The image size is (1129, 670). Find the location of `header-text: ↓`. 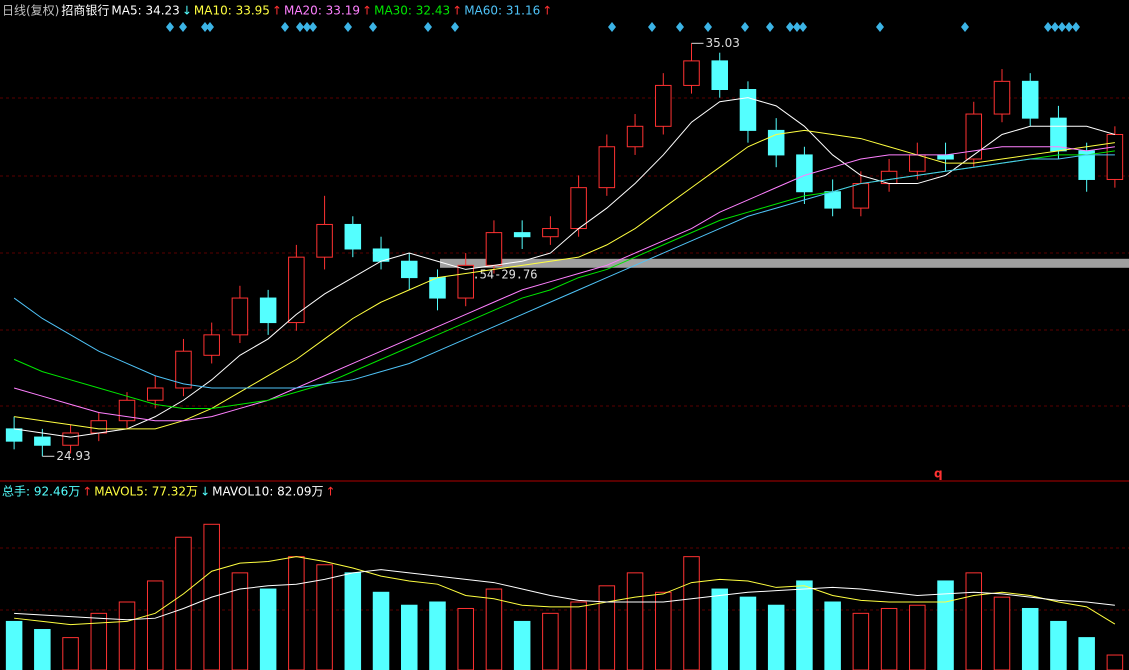

header-text: ↓ is located at coordinates (205, 492).